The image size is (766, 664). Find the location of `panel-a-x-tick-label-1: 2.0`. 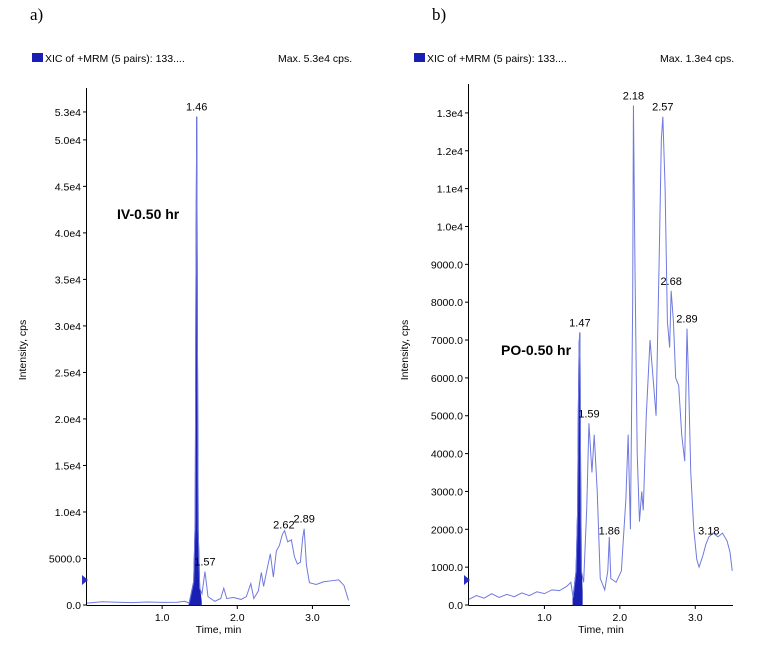

panel-a-x-tick-label-1: 2.0 is located at coordinates (237, 618).